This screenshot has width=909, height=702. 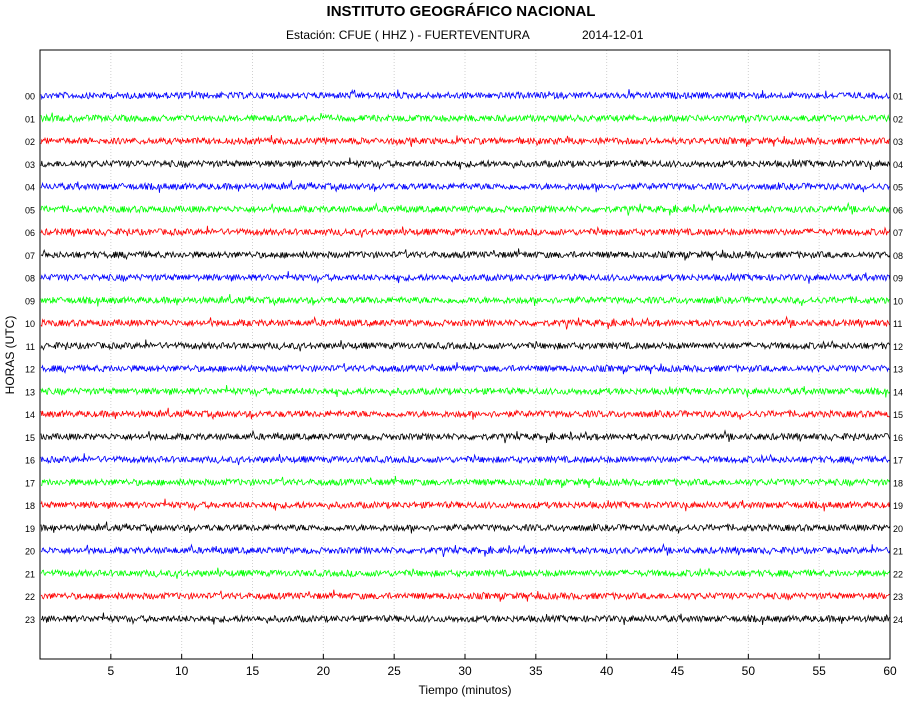 I want to click on hour-label-right: 03, so click(x=898, y=142).